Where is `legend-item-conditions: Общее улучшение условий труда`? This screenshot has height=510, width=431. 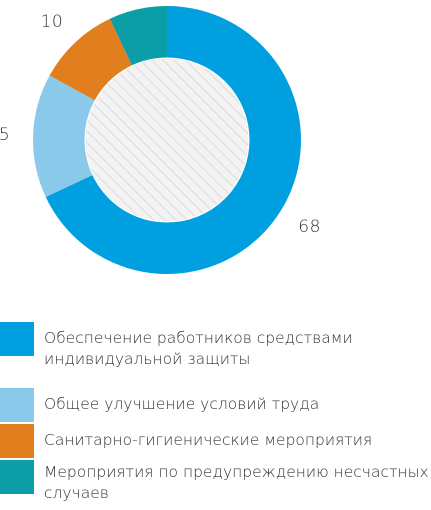
legend-item-conditions: Общее улучшение условий труда is located at coordinates (215, 405).